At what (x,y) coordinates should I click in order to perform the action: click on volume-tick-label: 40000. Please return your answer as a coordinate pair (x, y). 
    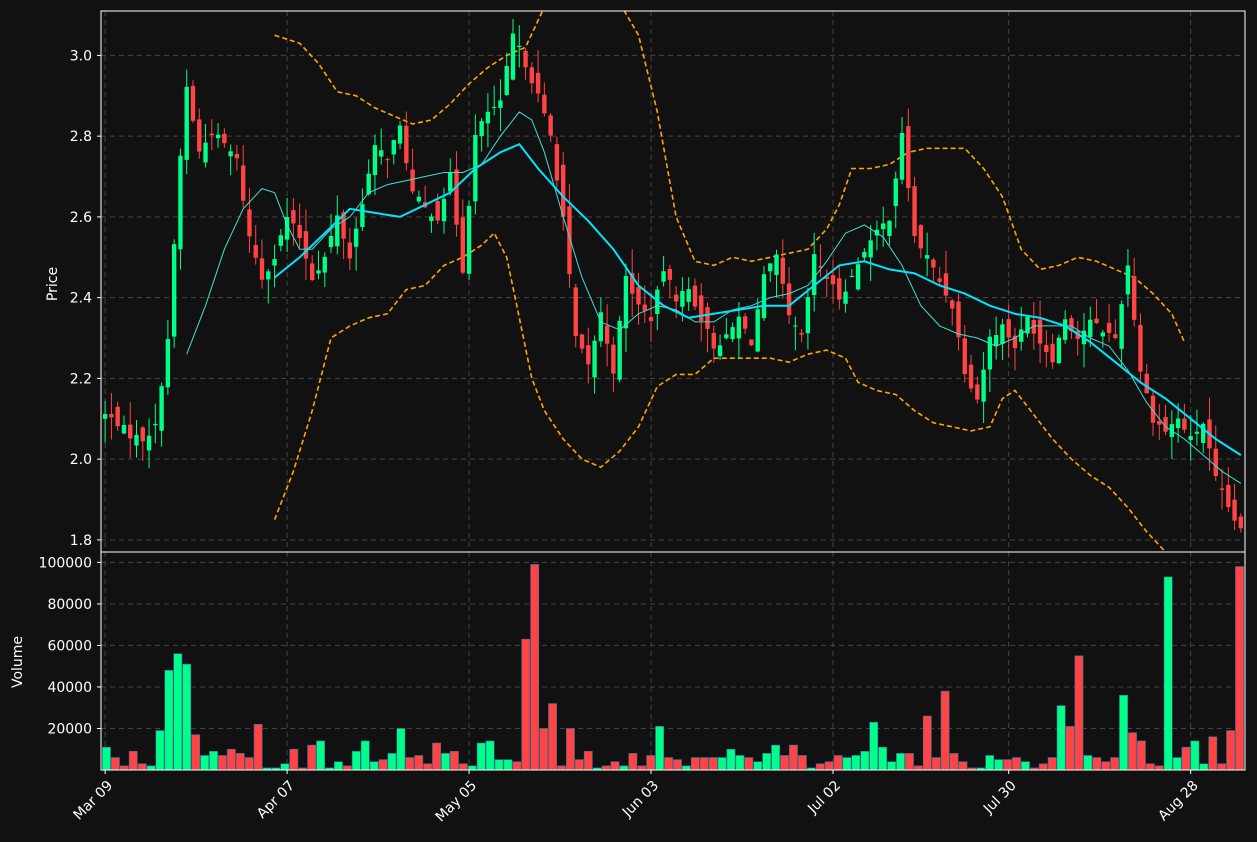
    Looking at the image, I should click on (69, 688).